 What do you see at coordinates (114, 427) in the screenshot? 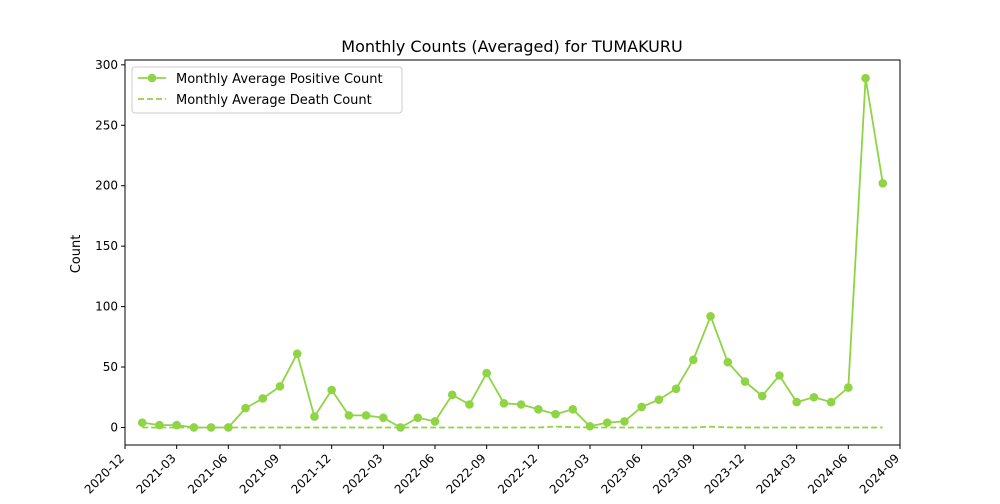
I see `y-tick-label: 0` at bounding box center [114, 427].